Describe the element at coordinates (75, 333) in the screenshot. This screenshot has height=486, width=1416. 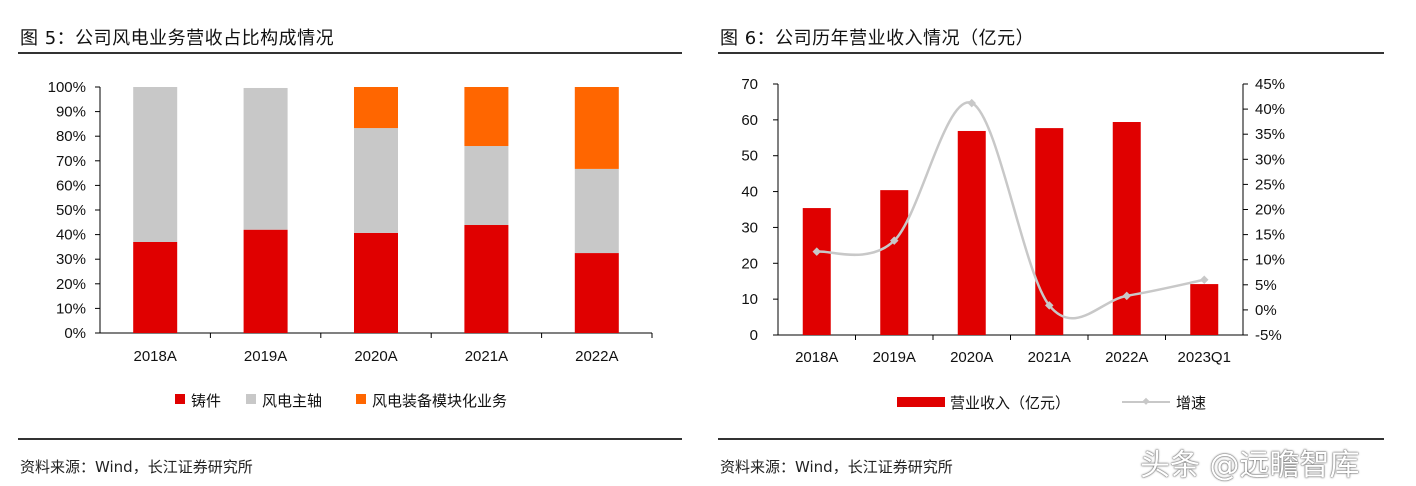
I see `y-tick-label: 0%` at that location.